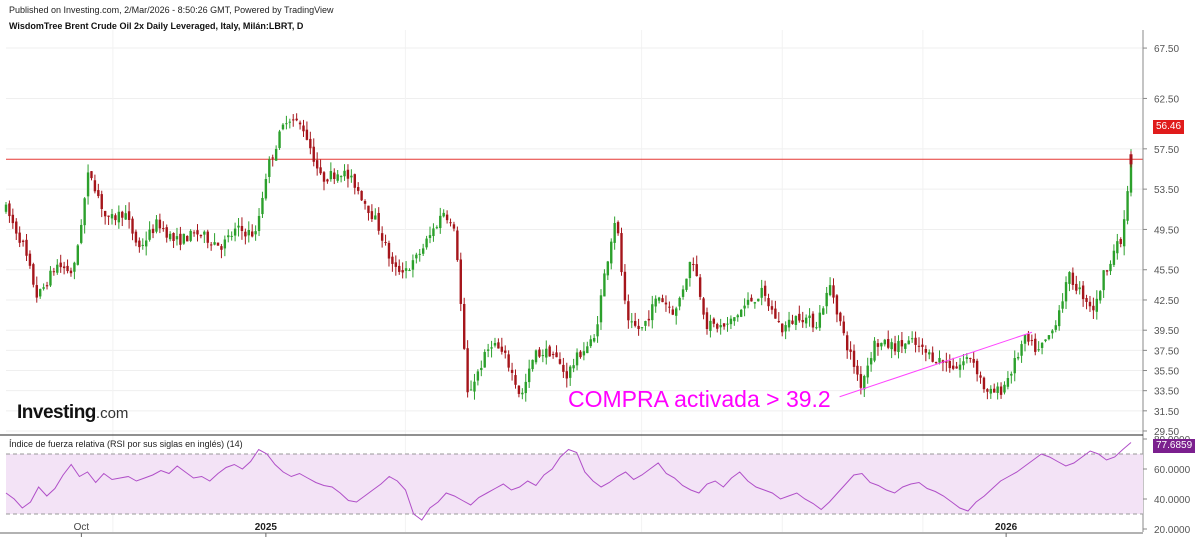  Describe the element at coordinates (699, 399) in the screenshot. I see `buy-annotation: COMPRA activada > 39.2` at that location.